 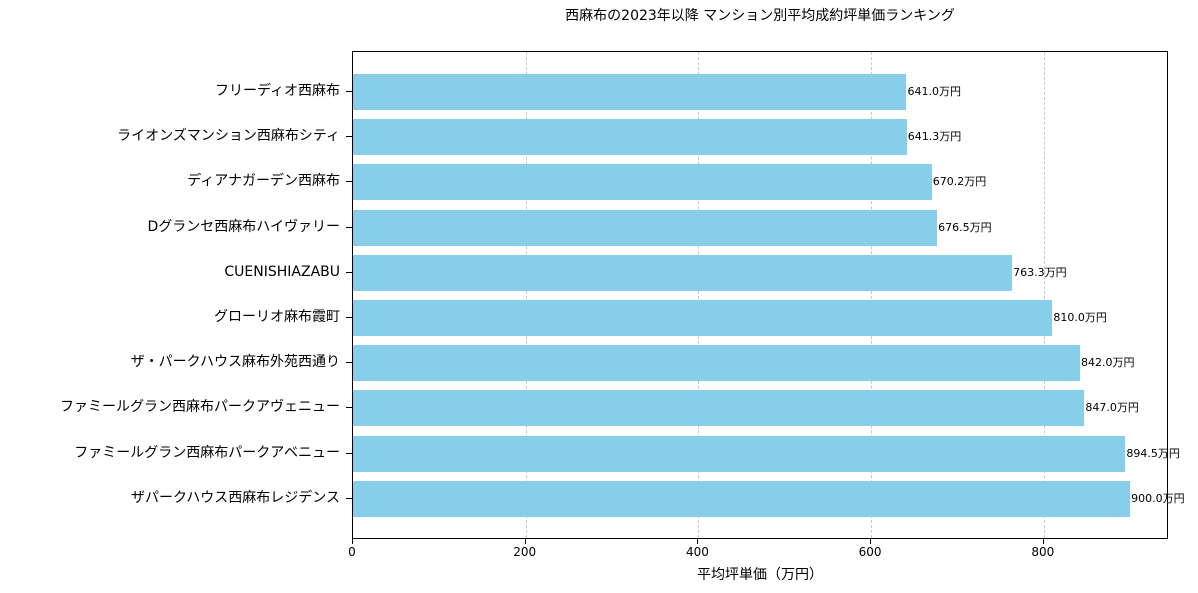 I want to click on x-tick-label: 200, so click(x=525, y=552).